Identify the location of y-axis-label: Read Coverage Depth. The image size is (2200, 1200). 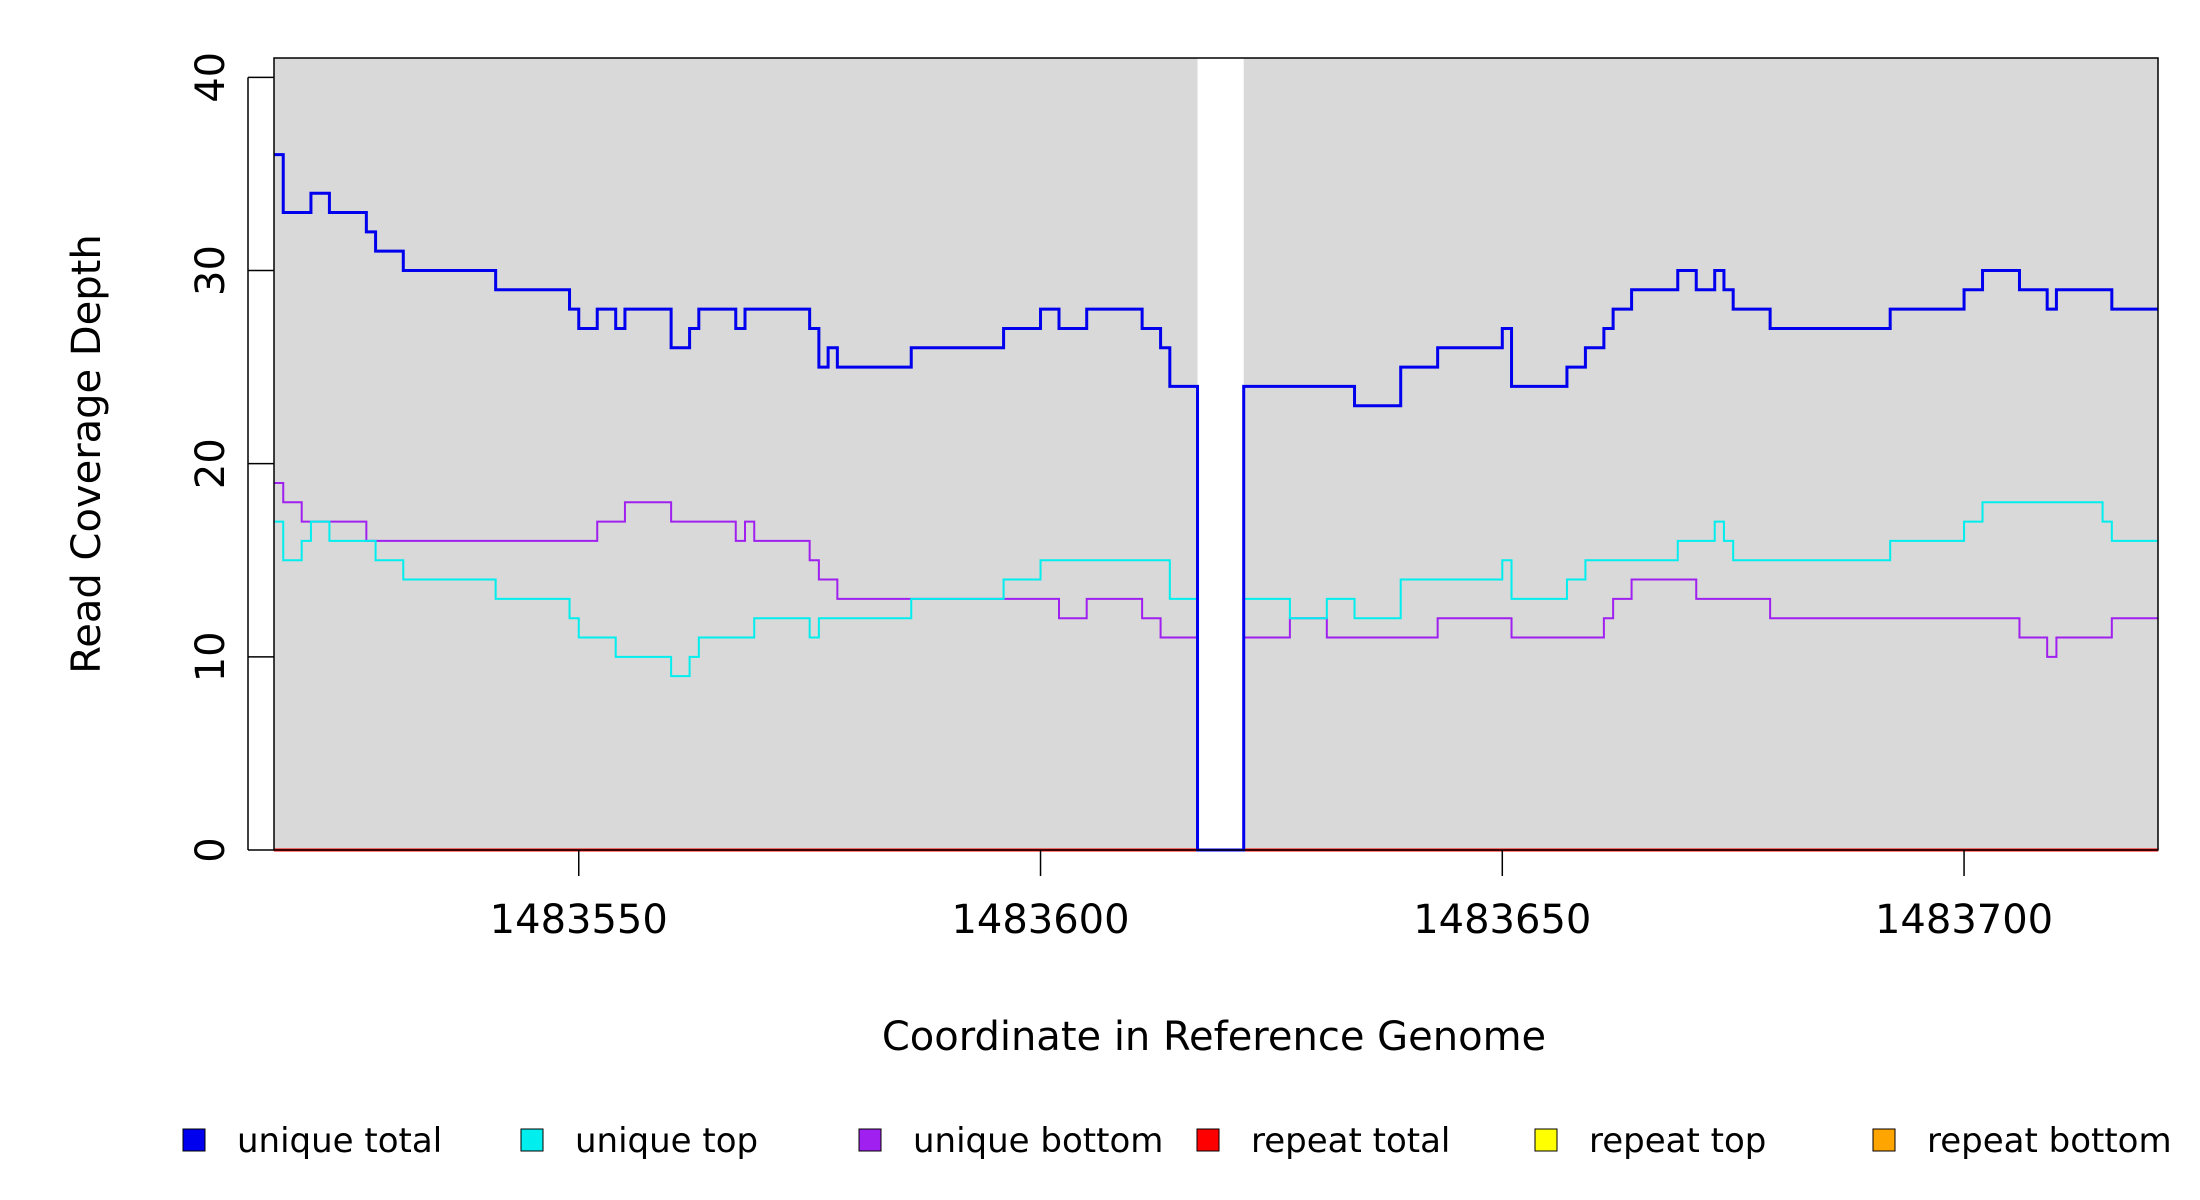
(87, 453).